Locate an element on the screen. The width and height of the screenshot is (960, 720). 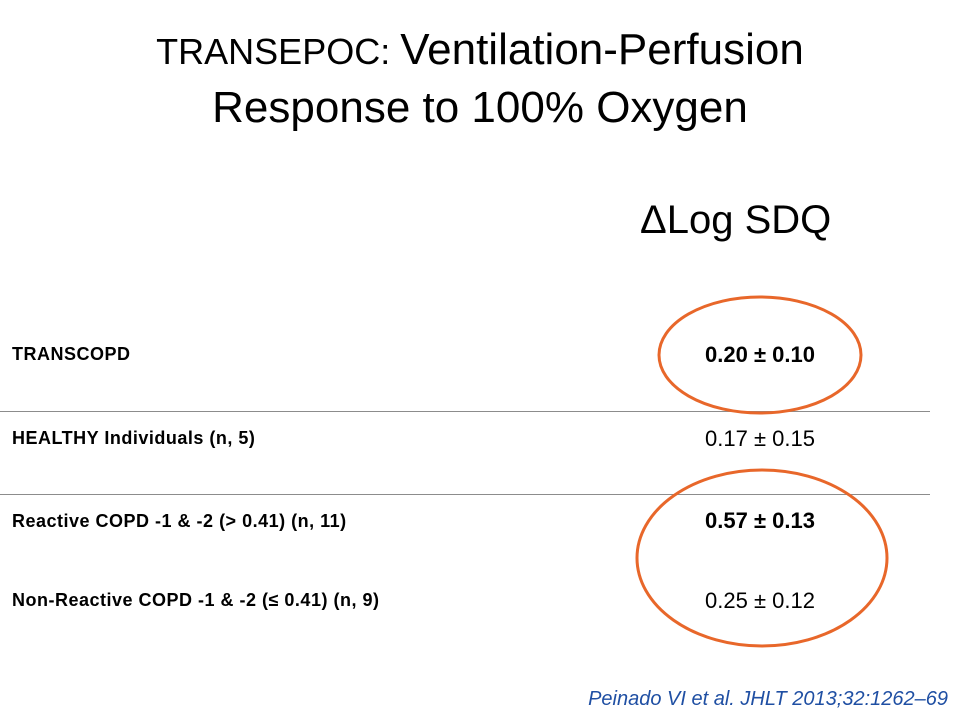
row-label-healthy: HEALTHY Individuals (n, 5) is located at coordinates (134, 438).